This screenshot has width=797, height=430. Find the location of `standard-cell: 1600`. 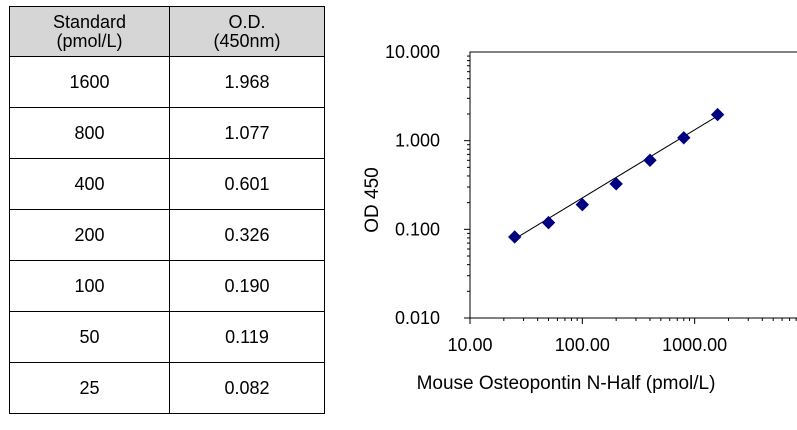

standard-cell: 1600 is located at coordinates (89, 82).